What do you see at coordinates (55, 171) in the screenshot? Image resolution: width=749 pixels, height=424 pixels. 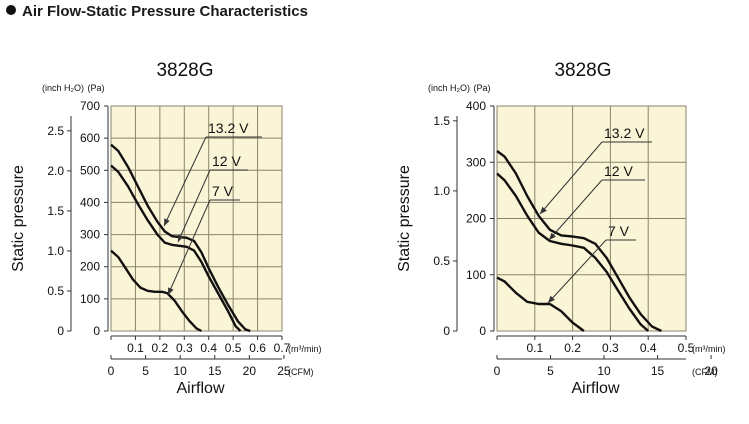 I see `y-tick-label-secondary: 2.0` at bounding box center [55, 171].